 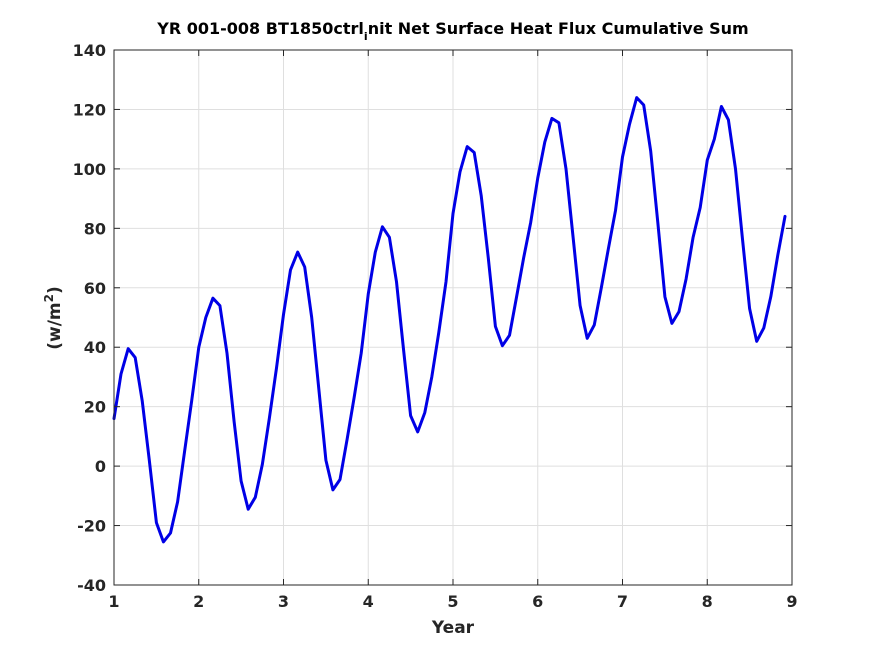 I want to click on x-axis-label: Year, so click(x=453, y=628).